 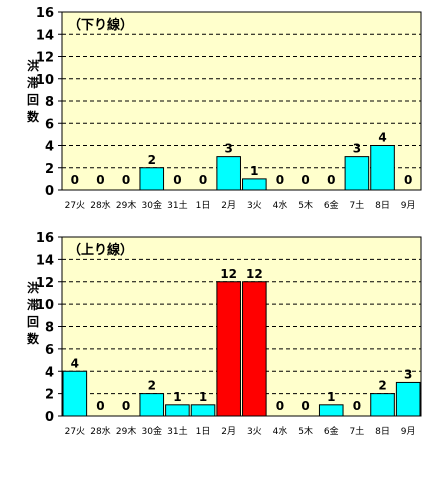 I want to click on x-tick-label: 7土, so click(x=357, y=431).